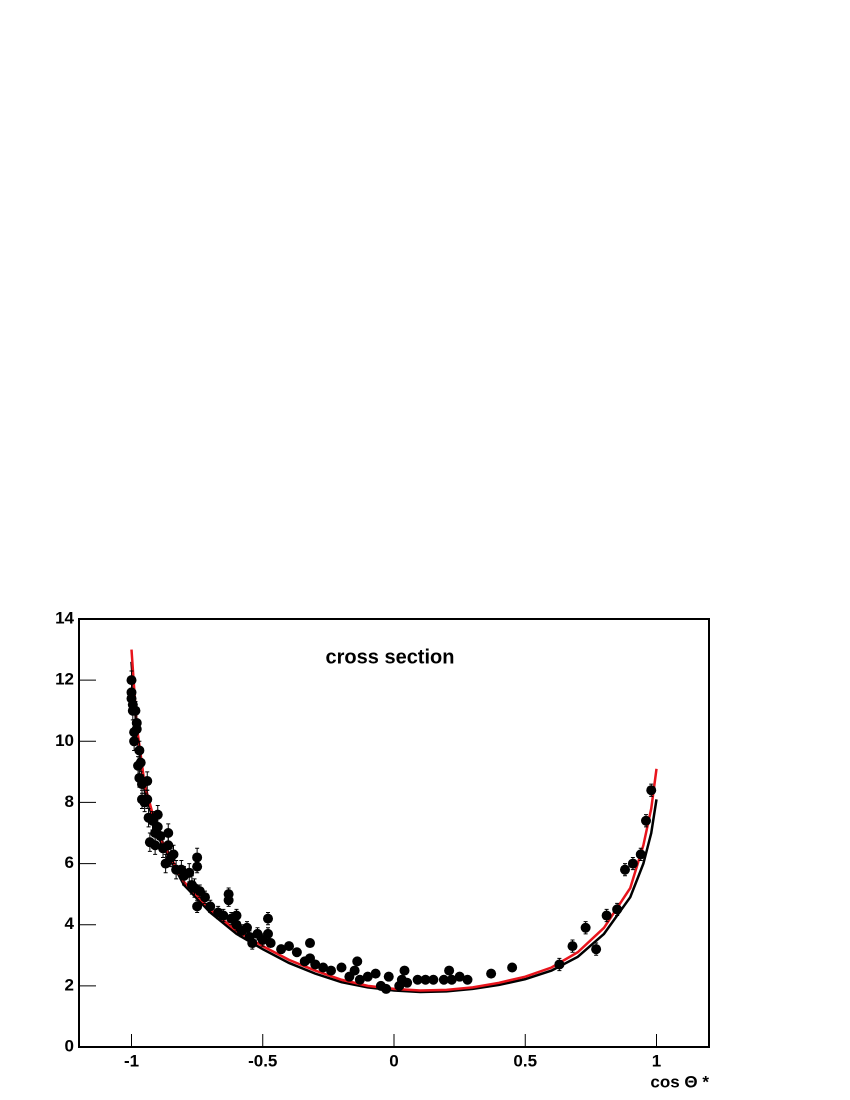  Describe the element at coordinates (393, 1060) in the screenshot. I see `x-tick-label: 0` at that location.